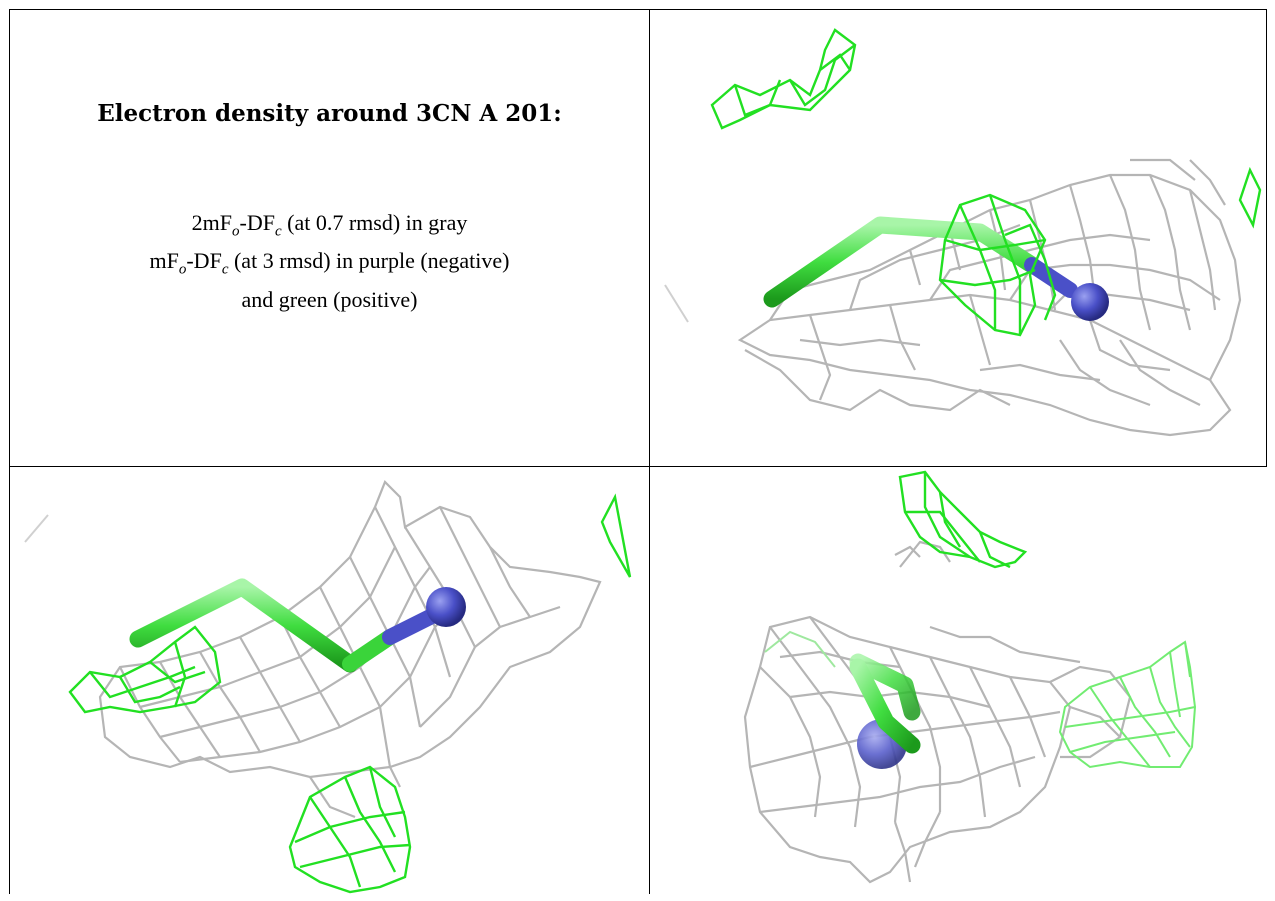  Describe the element at coordinates (637, 9) in the screenshot. I see `grid-line-top` at that location.